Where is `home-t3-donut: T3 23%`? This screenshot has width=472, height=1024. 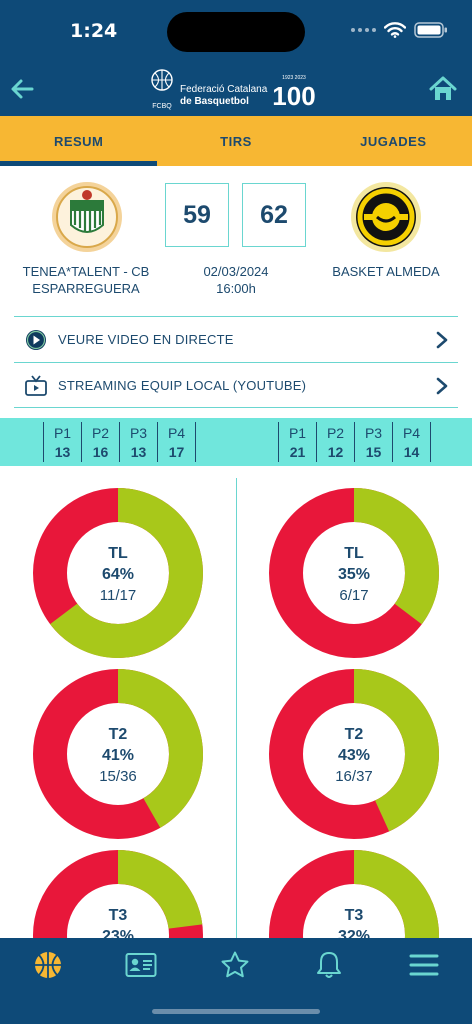 home-t3-donut: T3 23% is located at coordinates (118, 894).